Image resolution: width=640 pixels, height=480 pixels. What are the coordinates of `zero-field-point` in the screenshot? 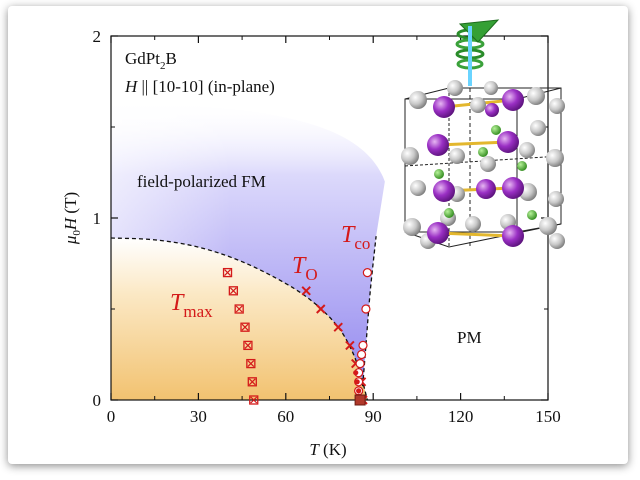 It's located at (360, 400).